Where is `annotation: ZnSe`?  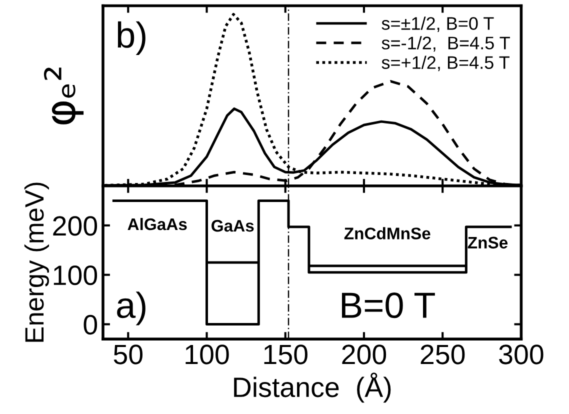
annotation: ZnSe is located at coordinates (488, 242).